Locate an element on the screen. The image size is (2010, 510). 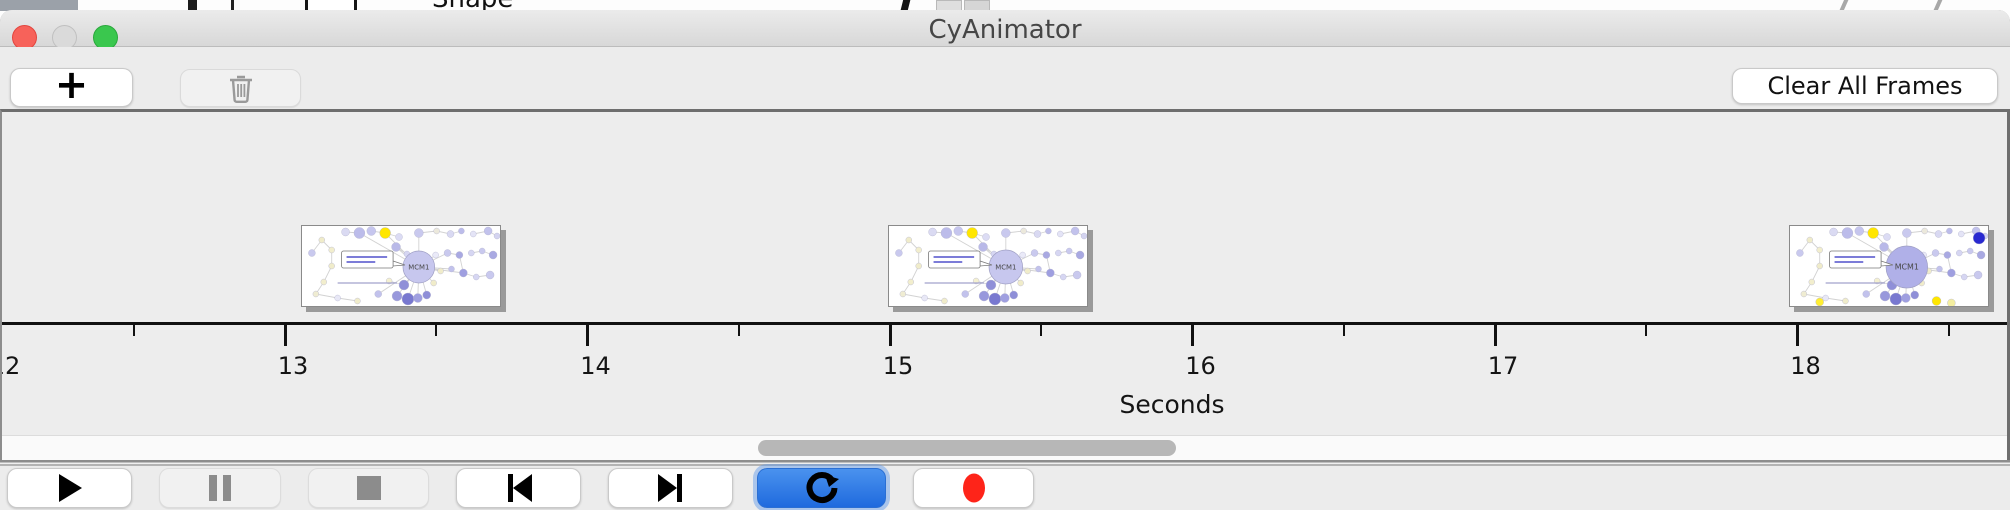
play-button is located at coordinates (69, 488).